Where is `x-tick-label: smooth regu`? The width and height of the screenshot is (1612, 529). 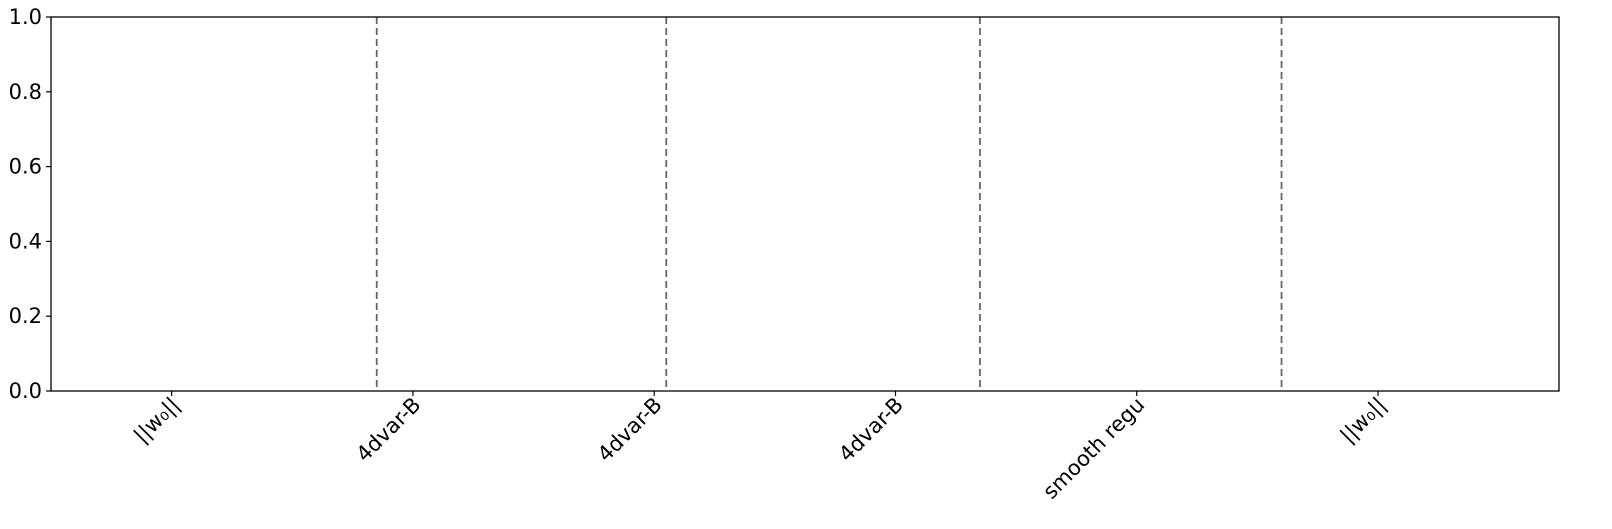
x-tick-label: smooth regu is located at coordinates (1093, 448).